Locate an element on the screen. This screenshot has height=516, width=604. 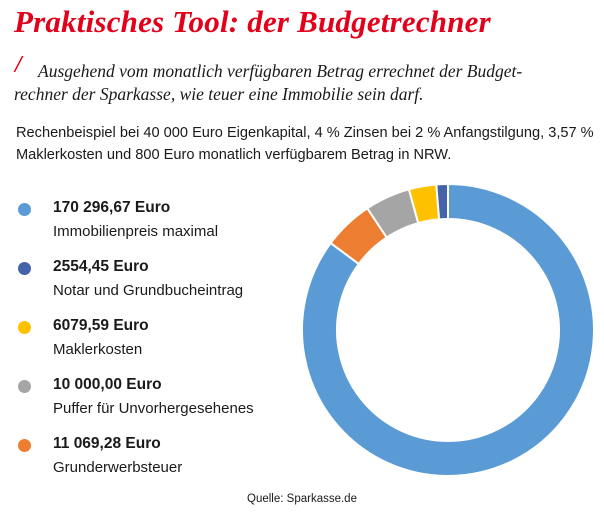
legend-item: 170 296,67 Euro Immobilienpreis maximal is located at coordinates (163, 222).